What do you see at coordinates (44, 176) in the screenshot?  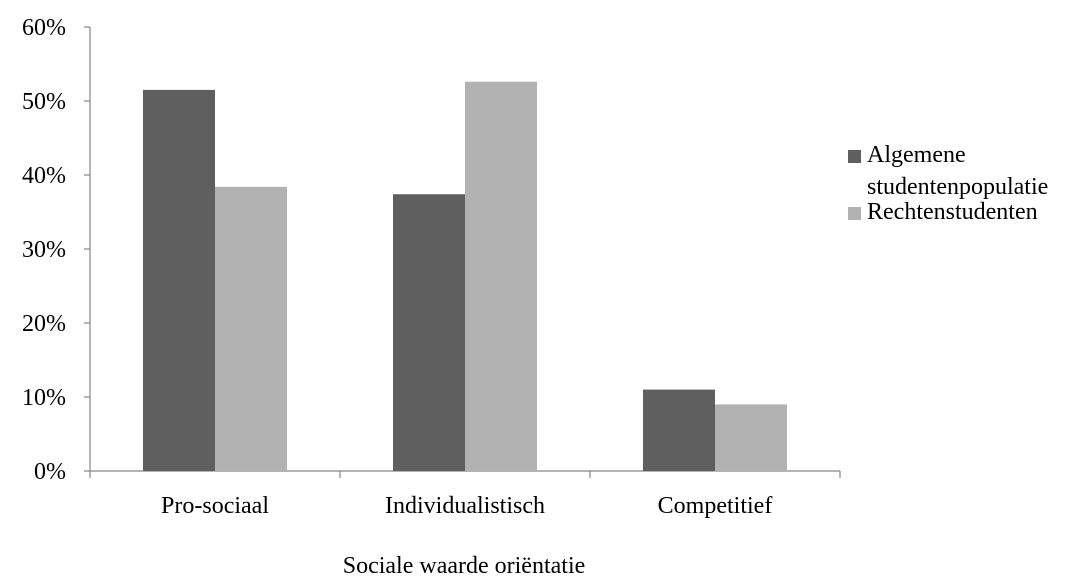 I see `y-tick-label: 40%` at bounding box center [44, 176].